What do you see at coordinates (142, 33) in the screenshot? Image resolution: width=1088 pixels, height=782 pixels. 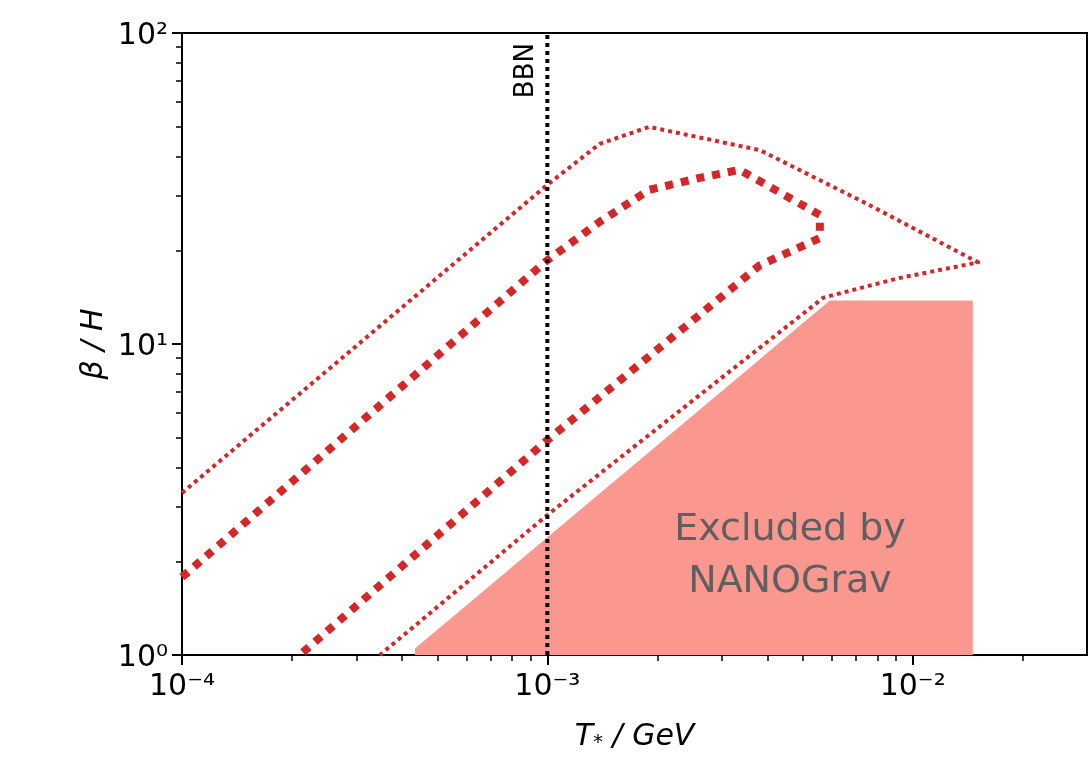 I see `y-tick-label: 10²` at bounding box center [142, 33].